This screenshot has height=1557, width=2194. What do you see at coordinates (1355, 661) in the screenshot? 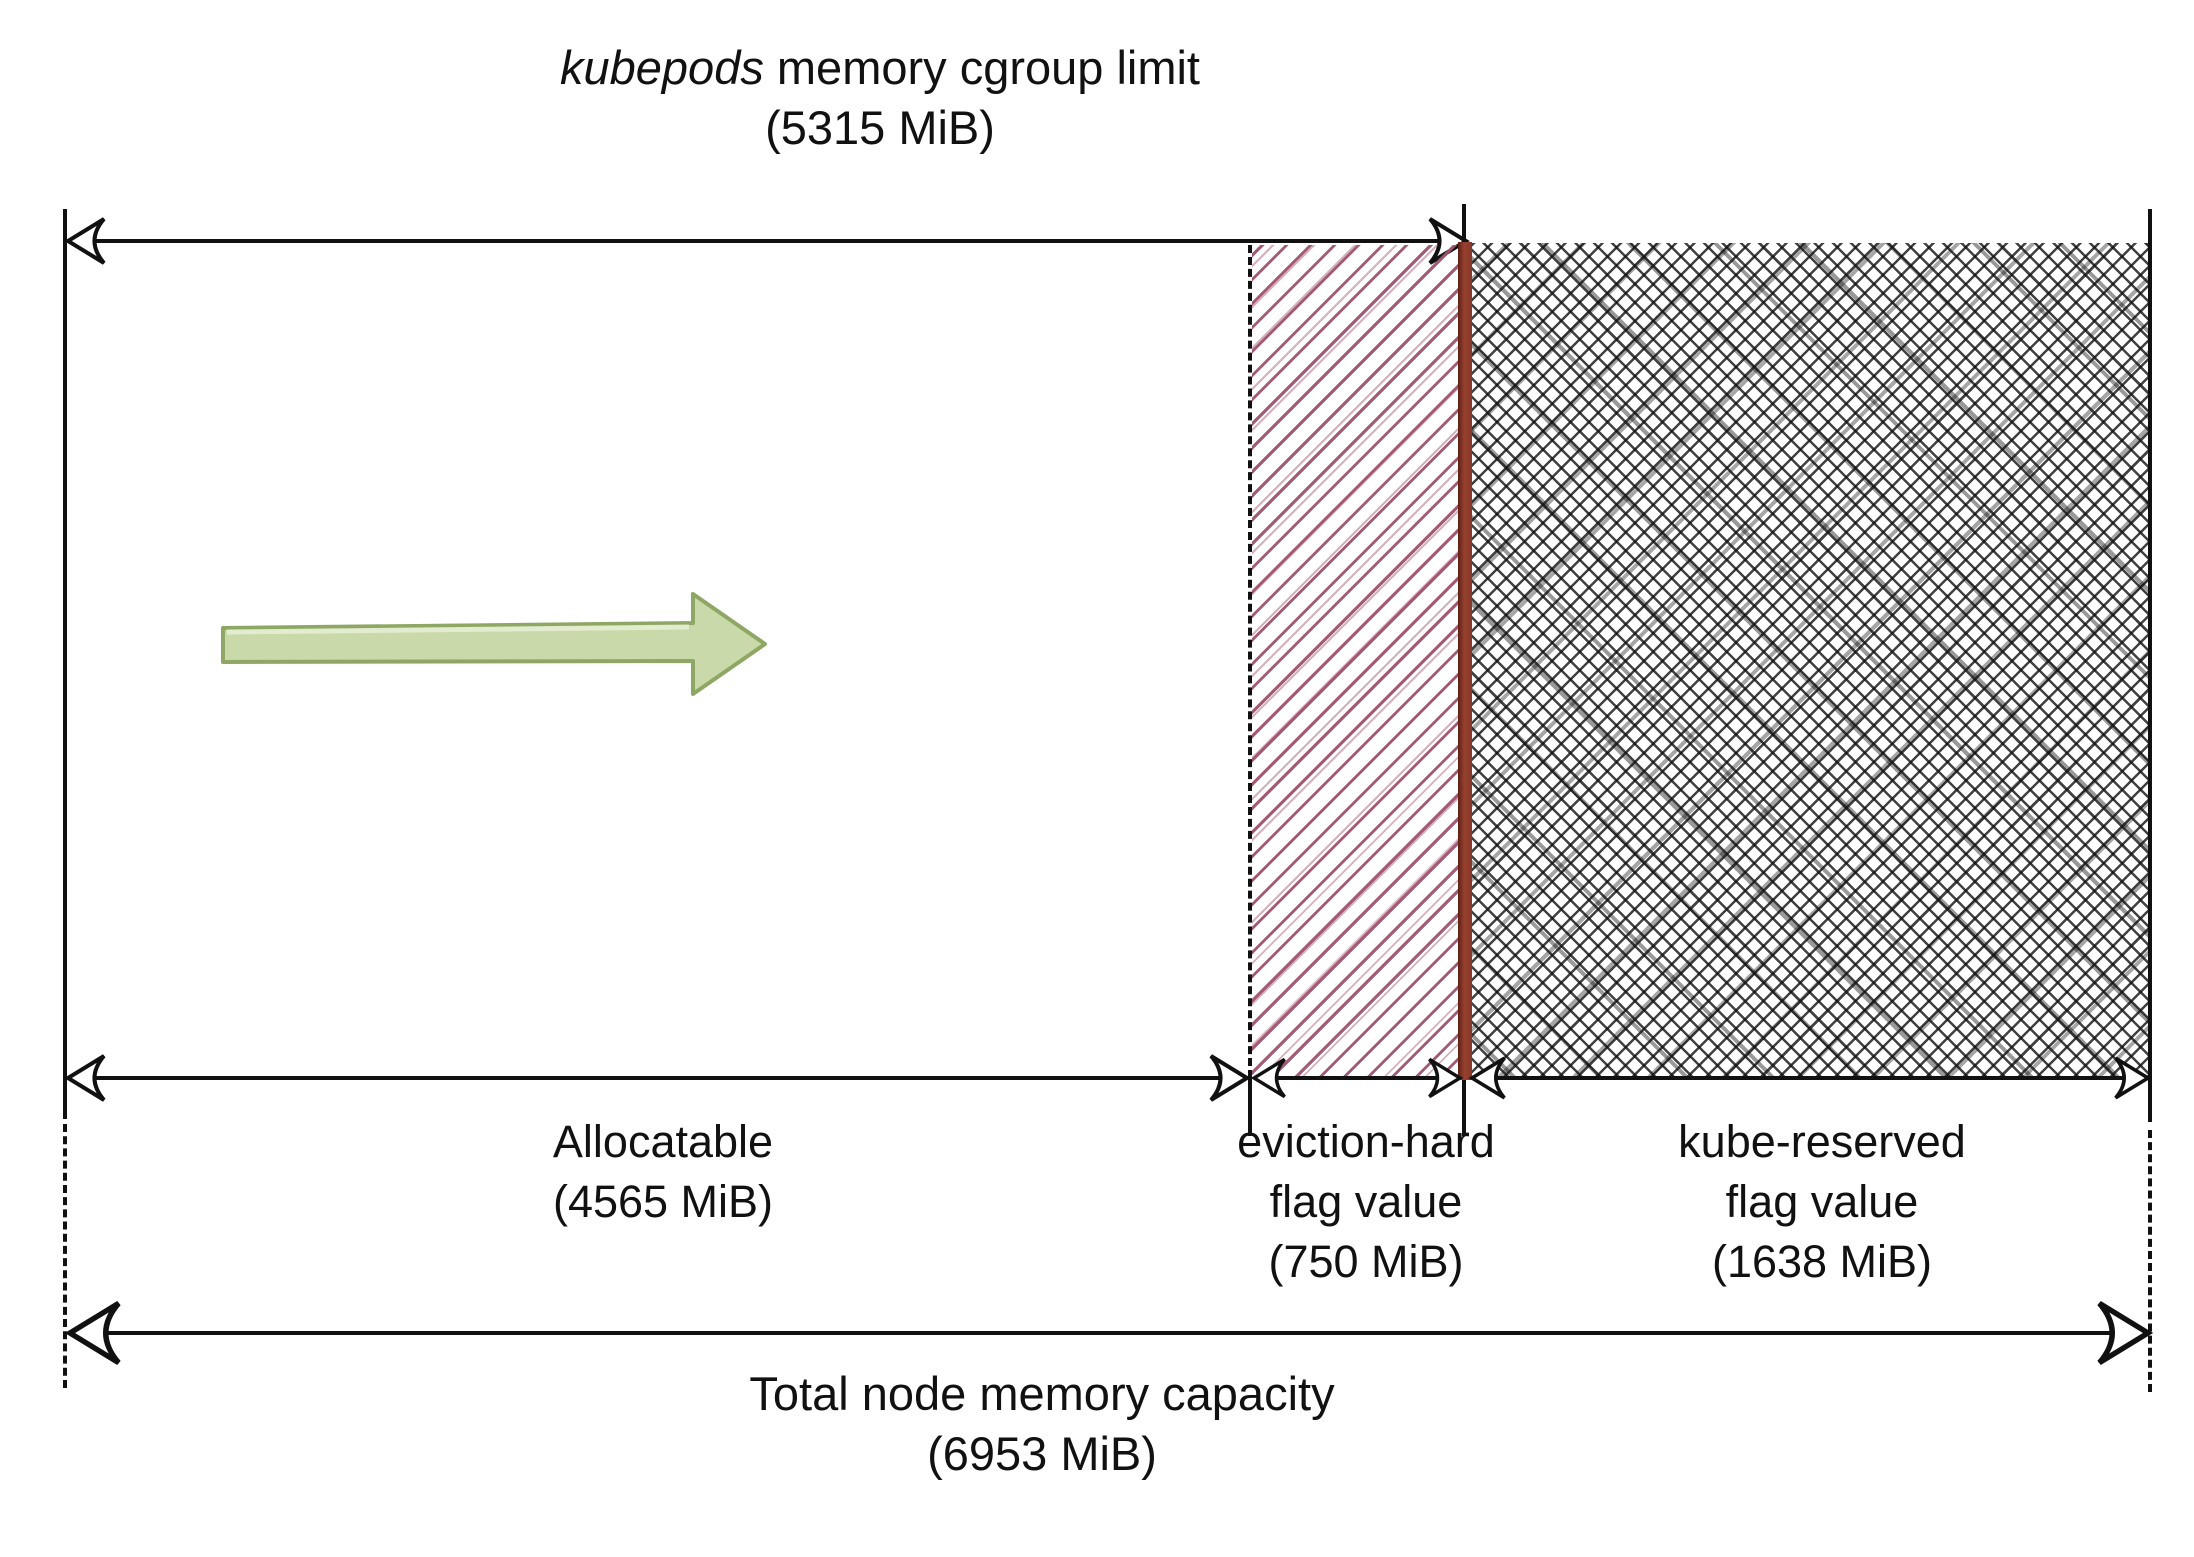
I see `eviction-hard-region` at bounding box center [1355, 661].